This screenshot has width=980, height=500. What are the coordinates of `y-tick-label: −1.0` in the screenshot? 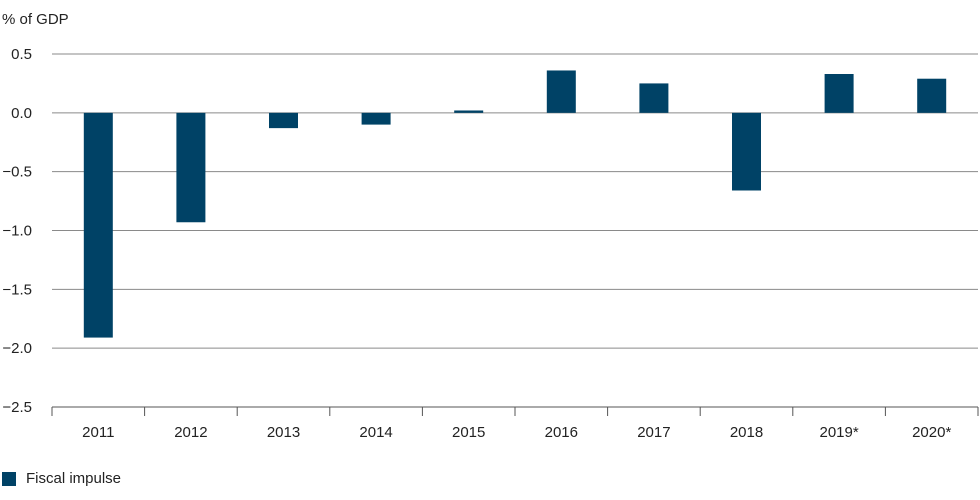 It's located at (17, 231).